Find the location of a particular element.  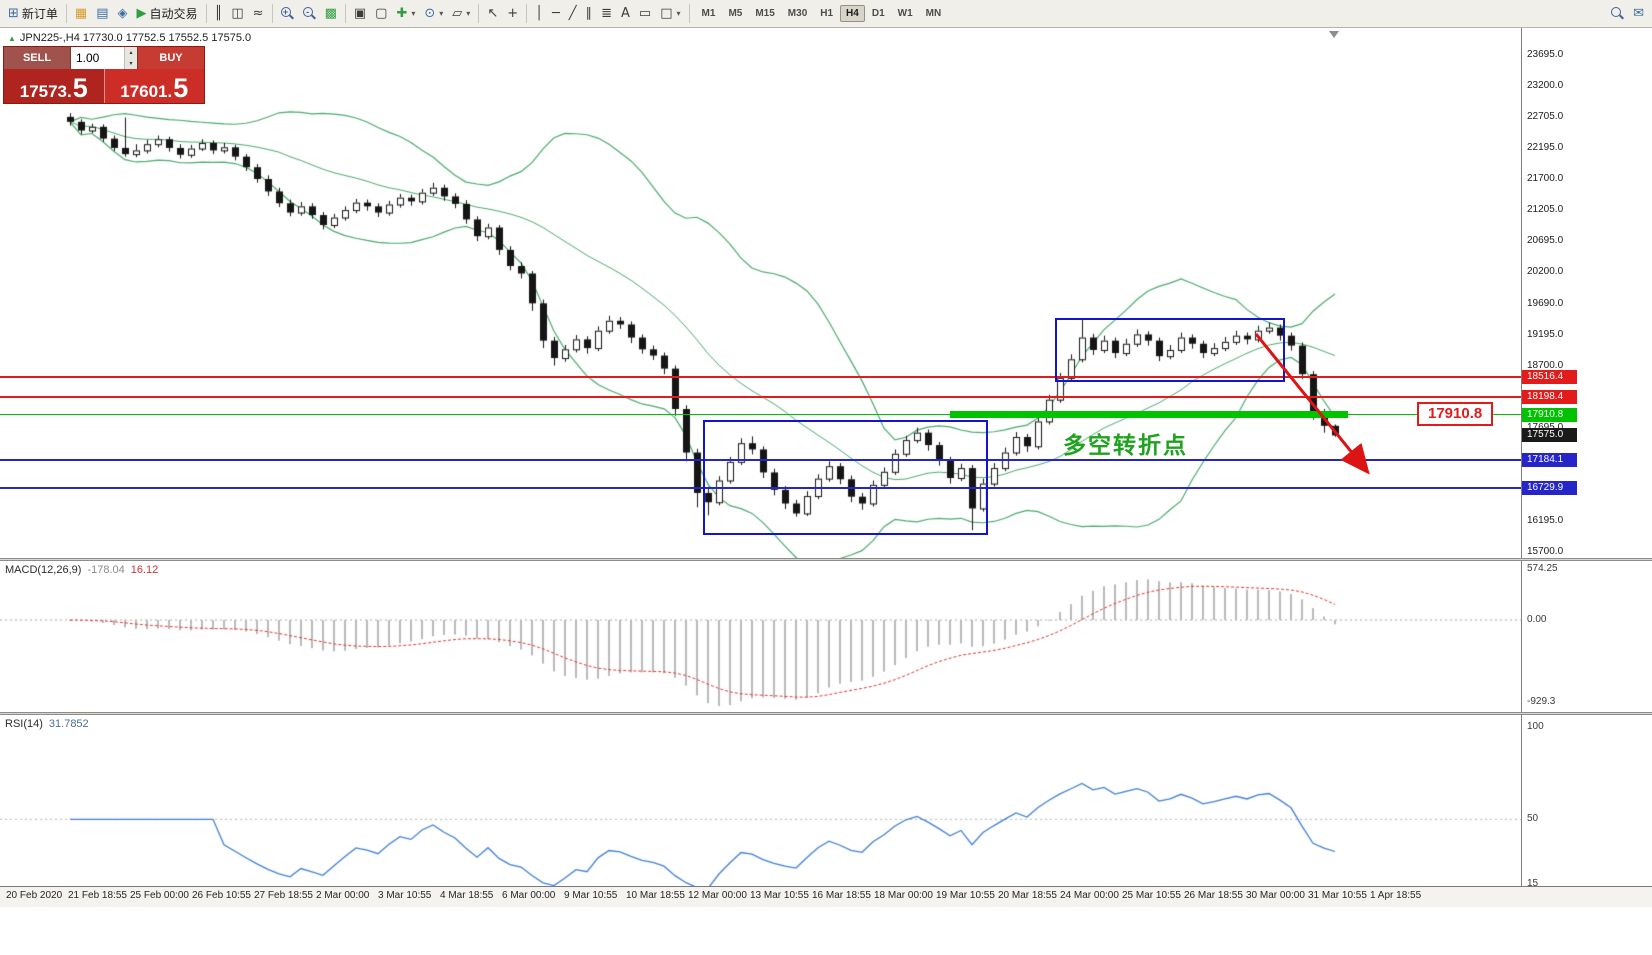

price-scale-tick: 20695.0 is located at coordinates (1545, 241).